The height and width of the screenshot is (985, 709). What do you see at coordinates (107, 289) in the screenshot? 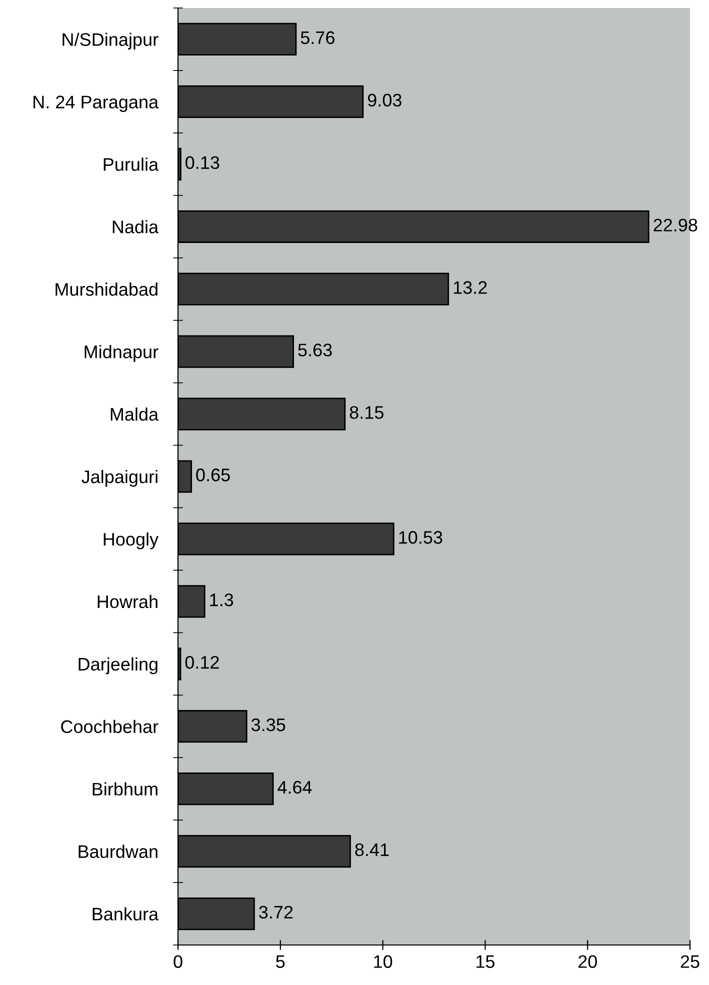
I see `y-tick-label: Murshidabad` at bounding box center [107, 289].